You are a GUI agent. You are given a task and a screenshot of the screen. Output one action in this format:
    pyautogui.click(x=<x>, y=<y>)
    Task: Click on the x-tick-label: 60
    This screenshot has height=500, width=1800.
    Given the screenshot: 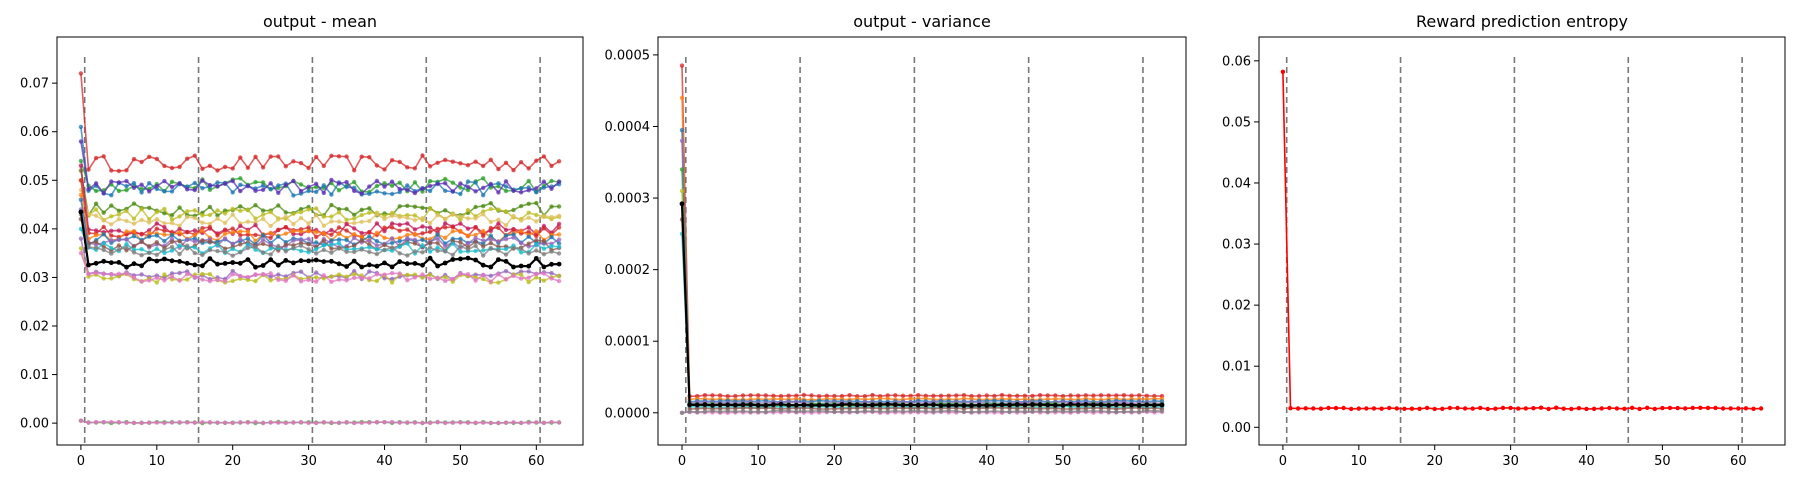 What is the action you would take?
    pyautogui.click(x=536, y=461)
    